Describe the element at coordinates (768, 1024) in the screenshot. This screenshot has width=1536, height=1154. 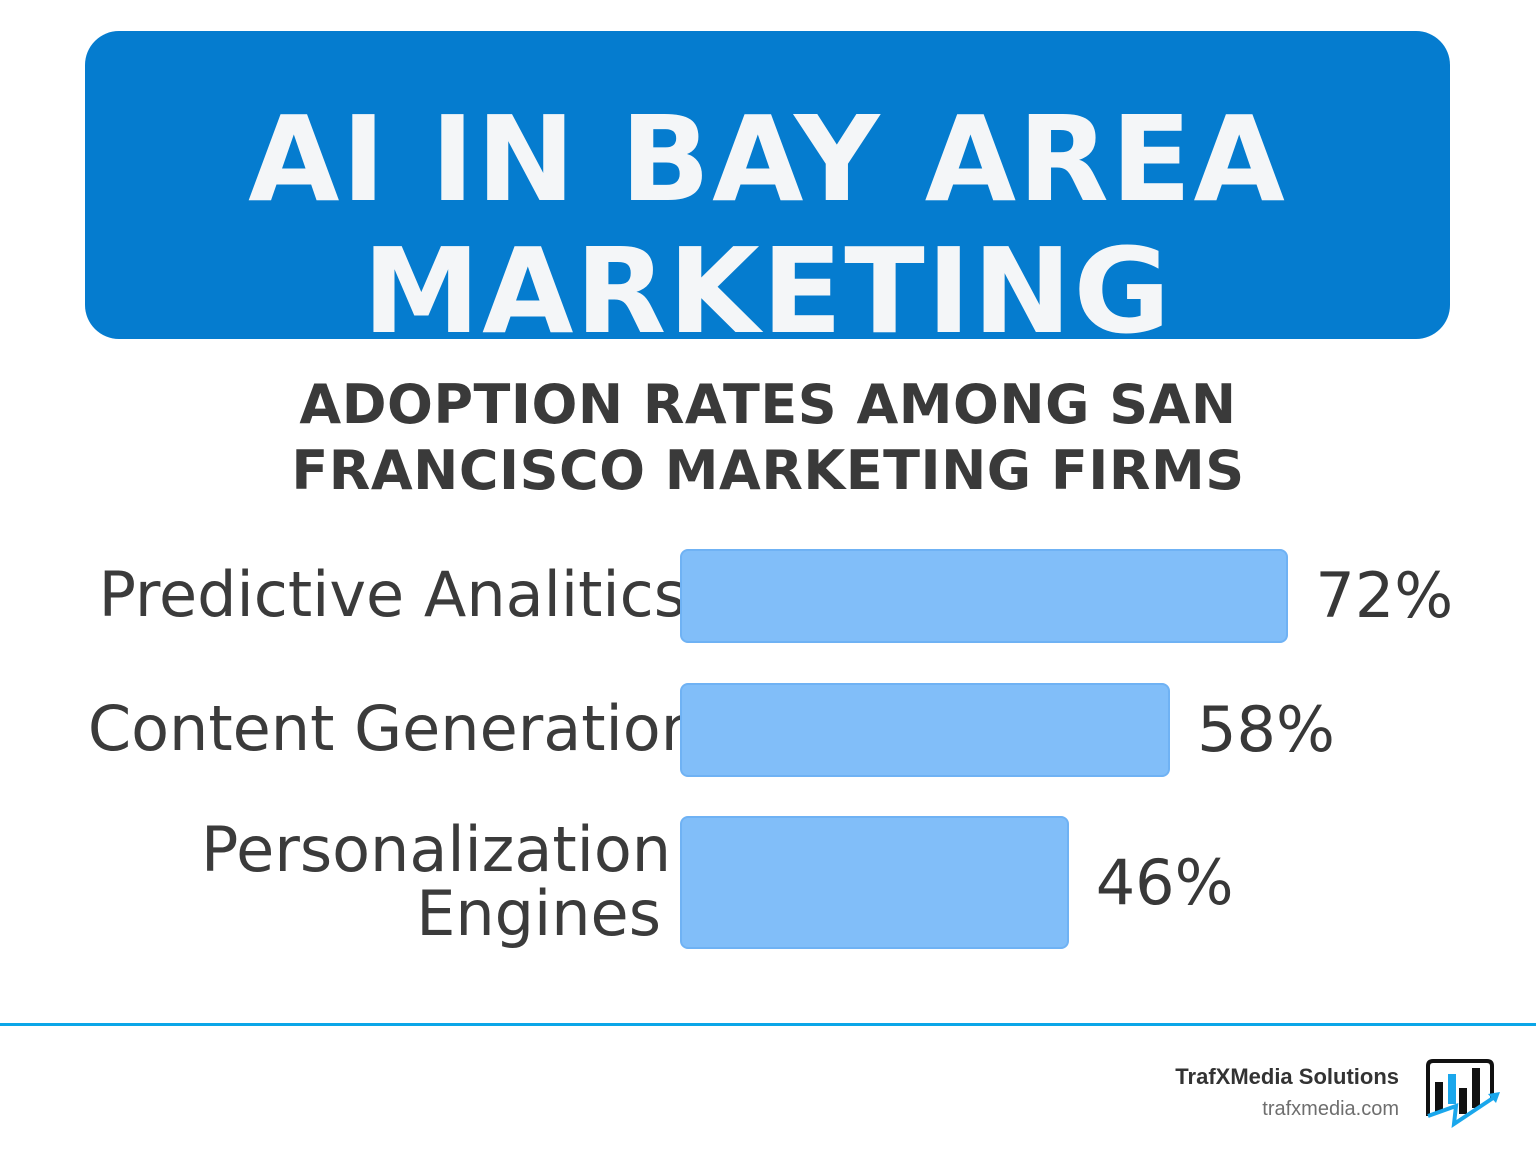
I see `footer-divider` at that location.